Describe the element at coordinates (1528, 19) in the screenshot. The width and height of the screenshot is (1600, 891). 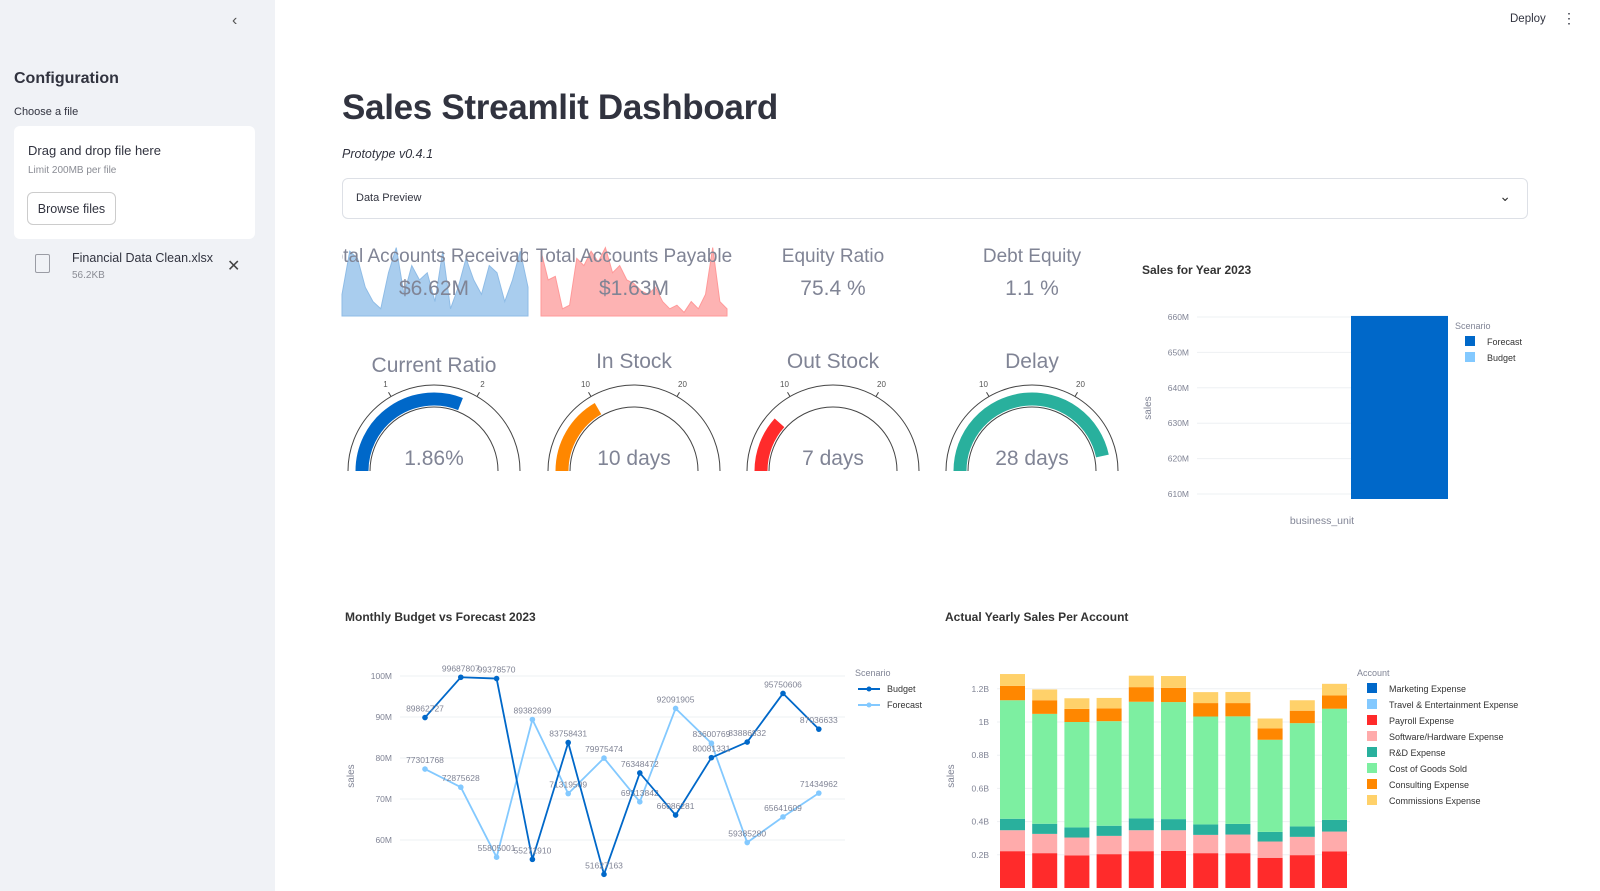
I see `deploy-button: Deploy` at that location.